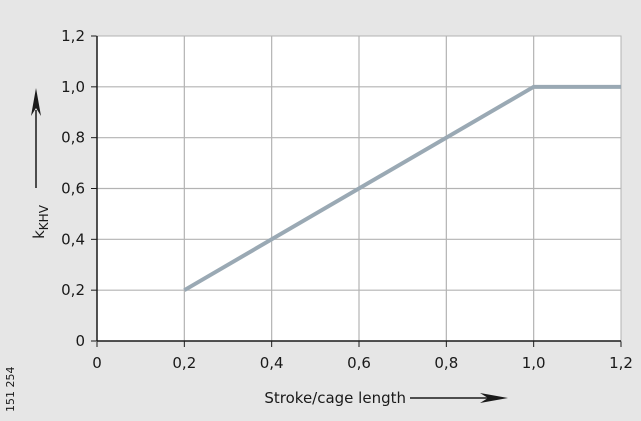  What do you see at coordinates (359, 363) in the screenshot?
I see `x-tick-label: 0,6` at bounding box center [359, 363].